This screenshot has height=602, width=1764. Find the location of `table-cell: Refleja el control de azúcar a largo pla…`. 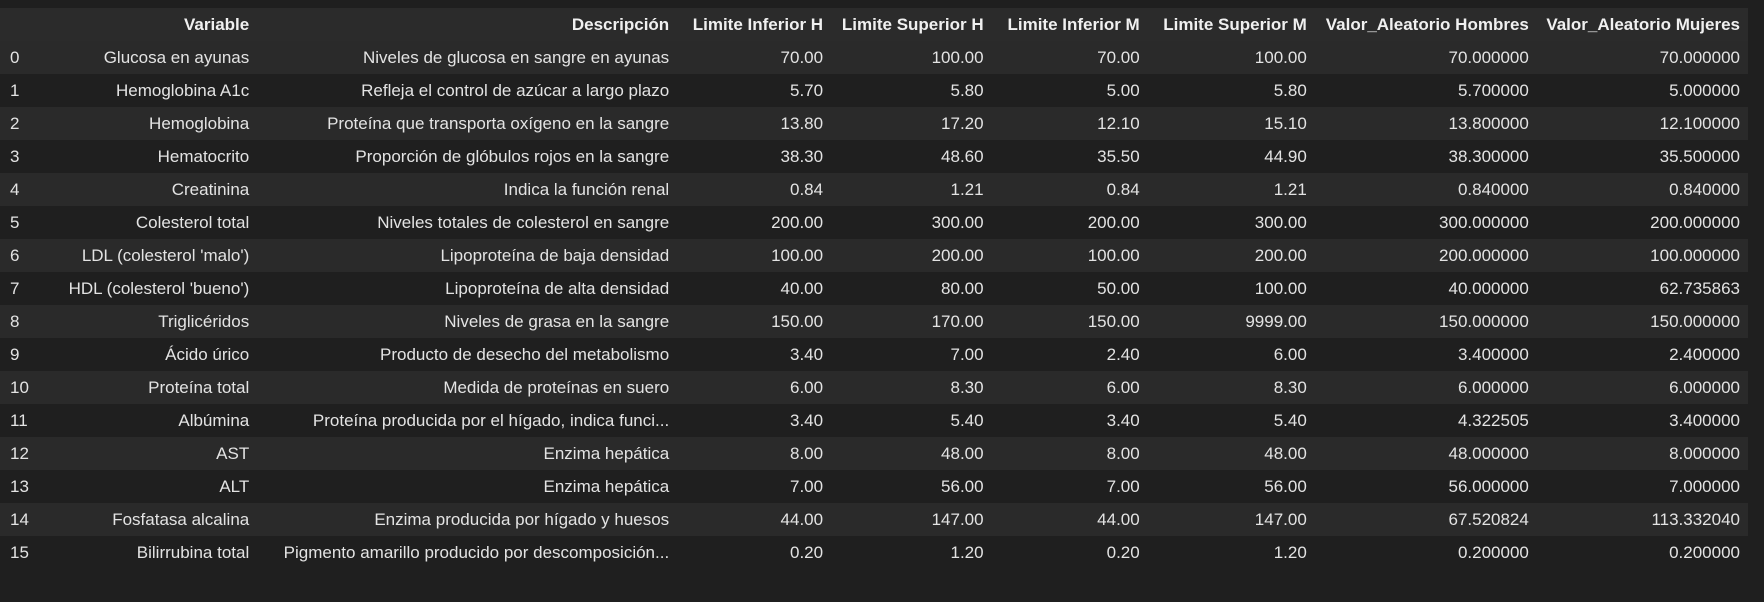

table-cell: Refleja el control de azúcar a largo pla… is located at coordinates (467, 90).